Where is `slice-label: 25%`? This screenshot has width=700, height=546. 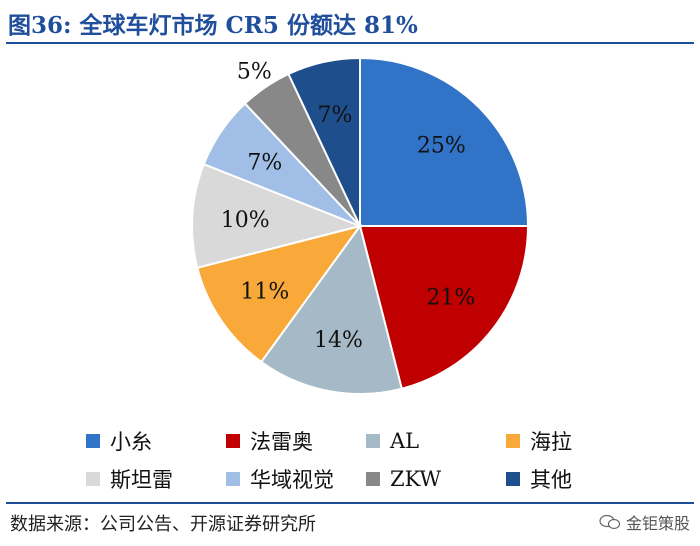 slice-label: 25% is located at coordinates (441, 146).